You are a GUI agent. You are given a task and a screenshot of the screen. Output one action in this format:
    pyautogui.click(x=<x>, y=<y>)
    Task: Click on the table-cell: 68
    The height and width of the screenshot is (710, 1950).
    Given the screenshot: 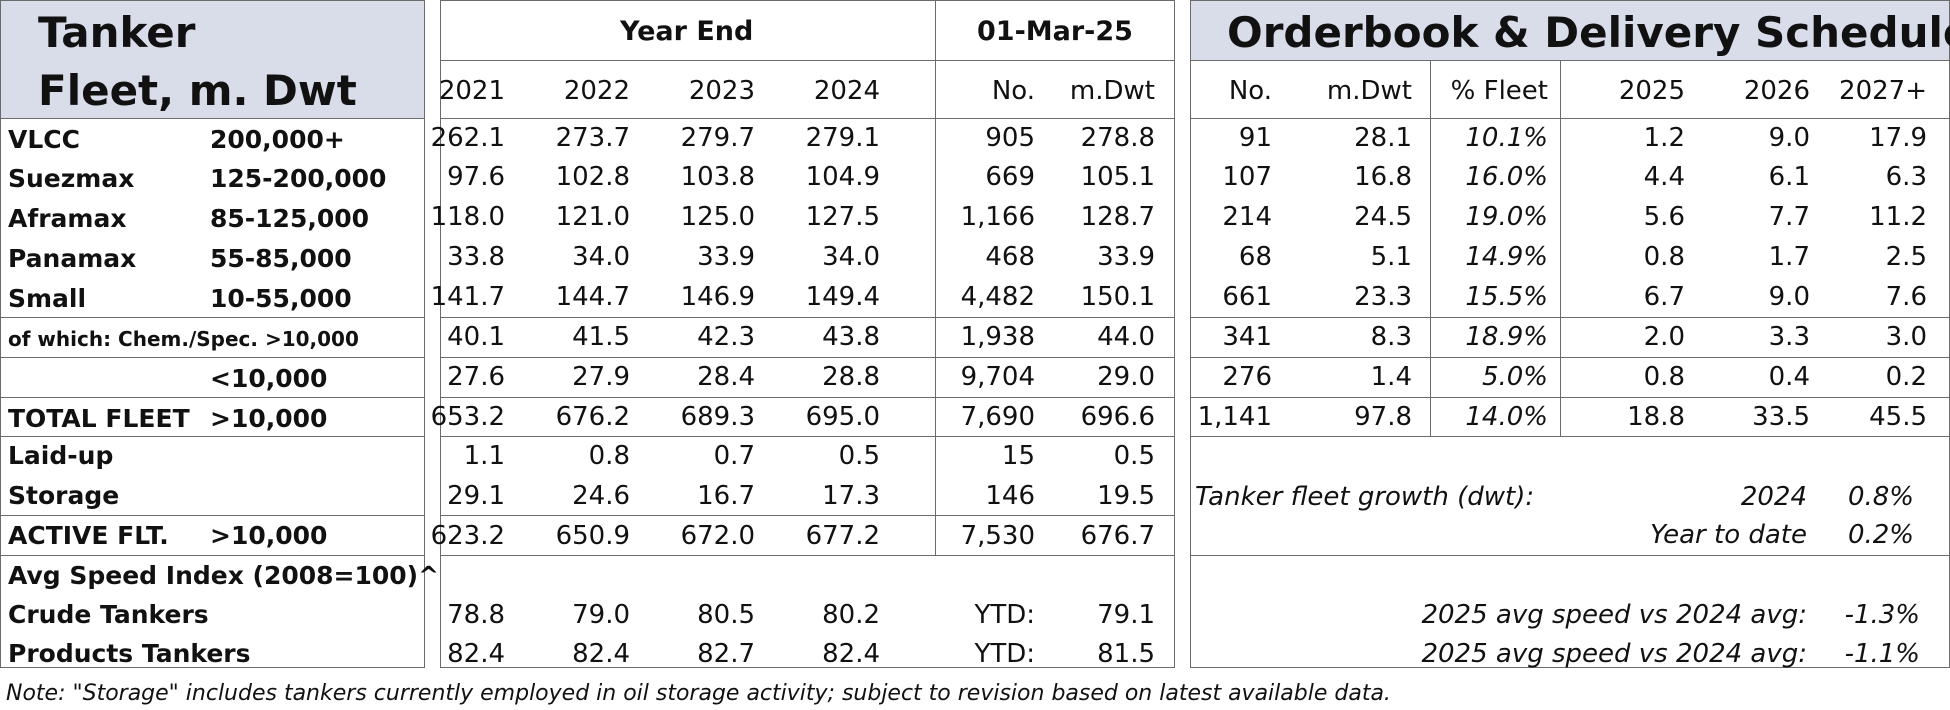 What is the action you would take?
    pyautogui.click(x=1255, y=257)
    